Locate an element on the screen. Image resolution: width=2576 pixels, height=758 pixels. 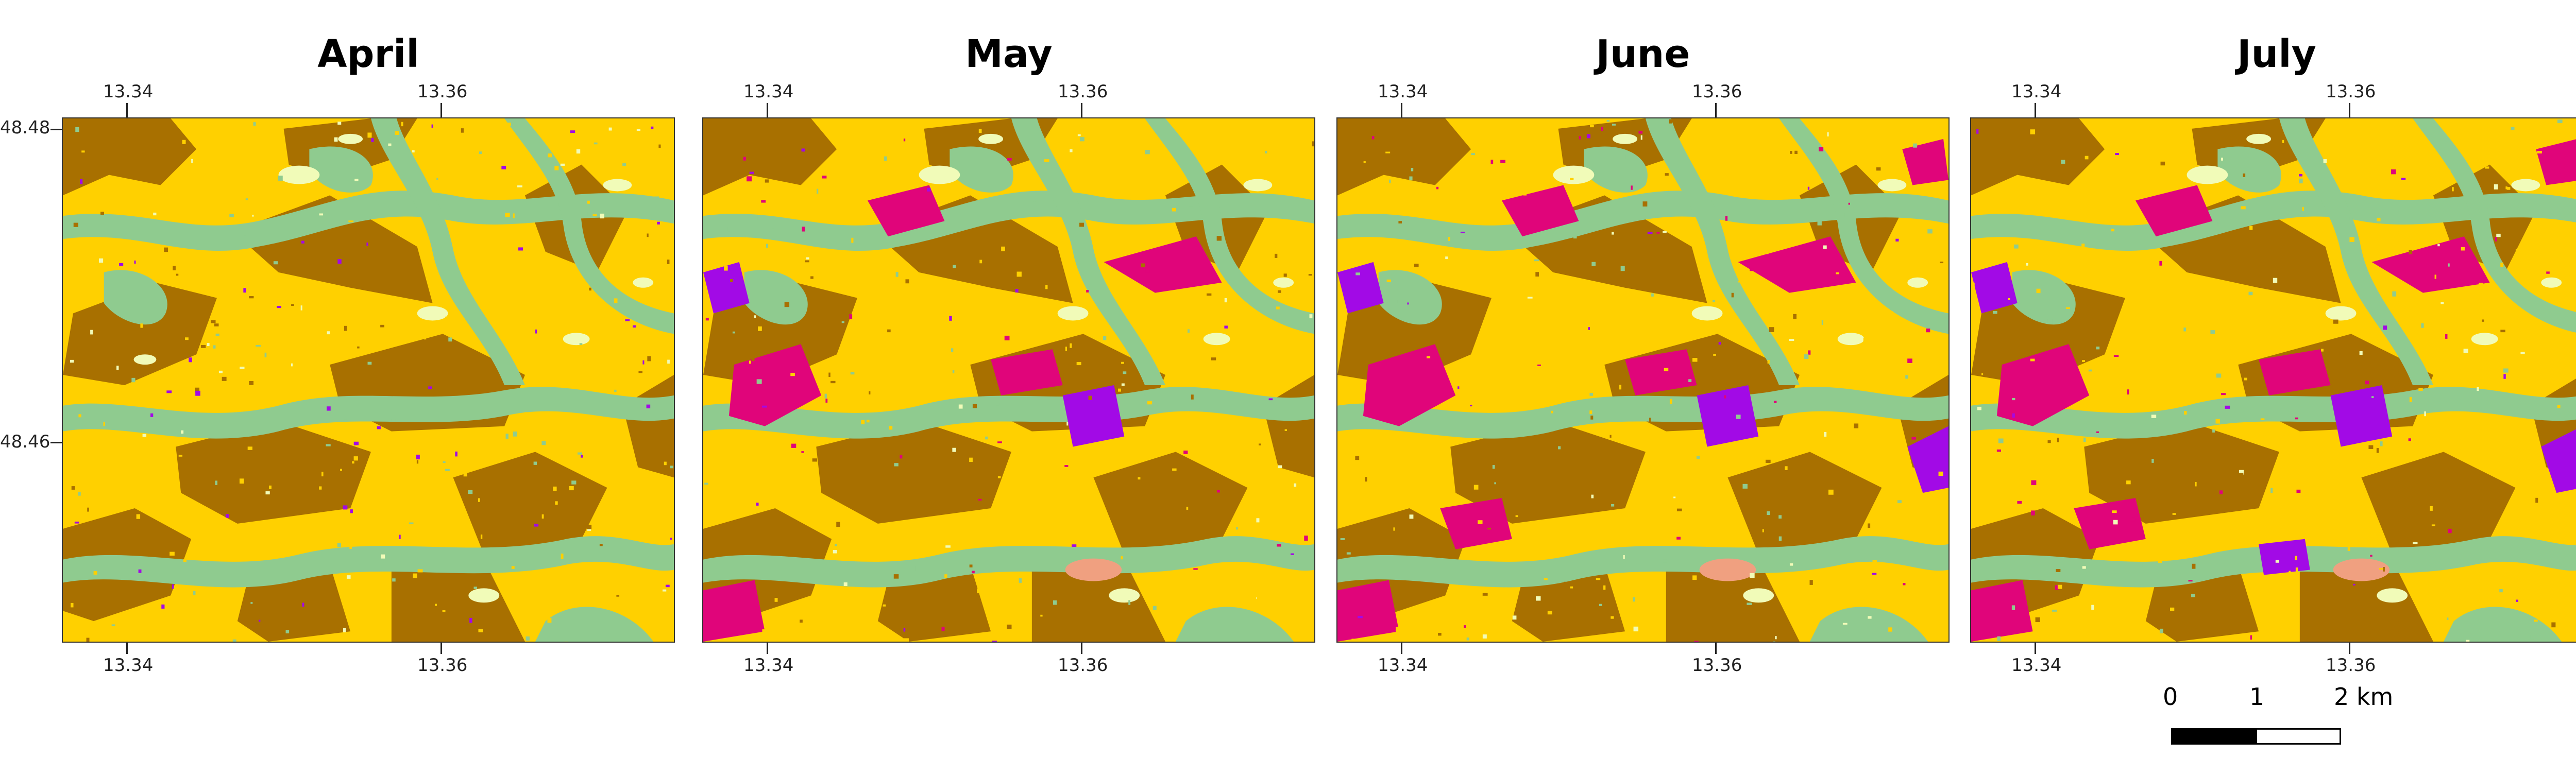
lat-tick-label-left: 48.46 is located at coordinates (25, 442).